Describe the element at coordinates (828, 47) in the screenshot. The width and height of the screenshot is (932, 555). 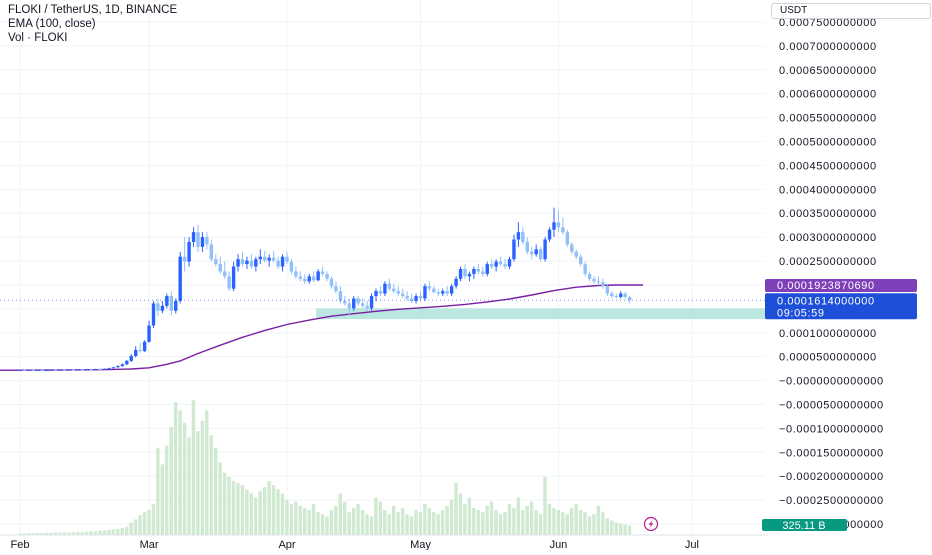
I see `price-tick-label: 0.0007000000000` at that location.